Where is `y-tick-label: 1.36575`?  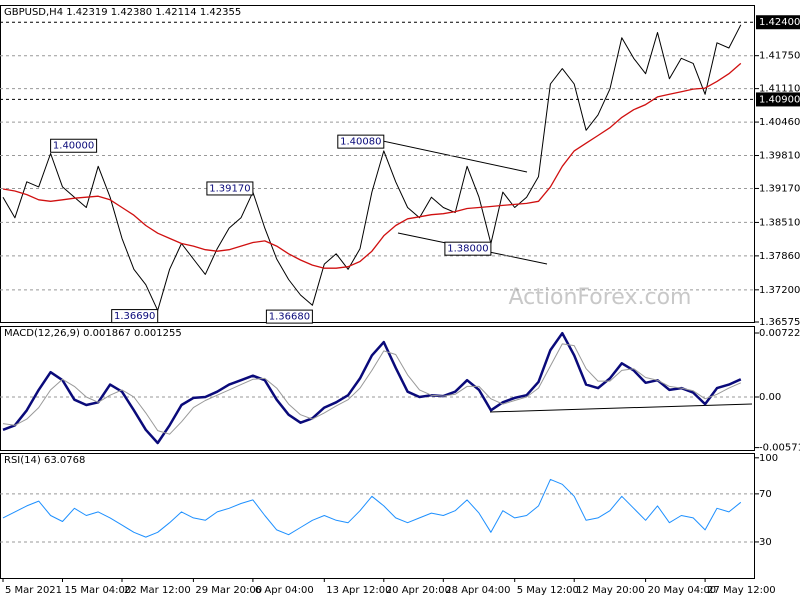
y-tick-label: 1.36575 is located at coordinates (779, 322).